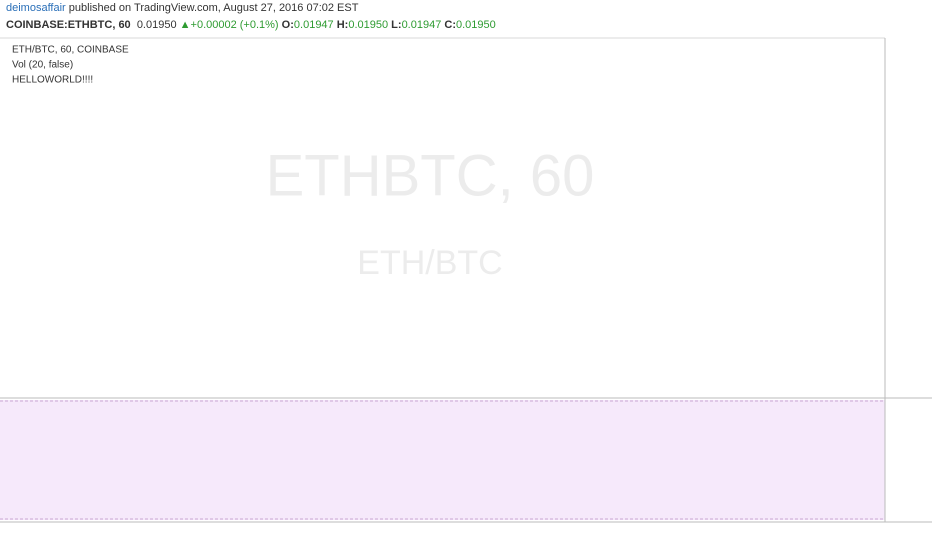 The image size is (932, 550). Describe the element at coordinates (52, 80) in the screenshot. I see `script-label: HELLOWORLD!!!!` at that location.